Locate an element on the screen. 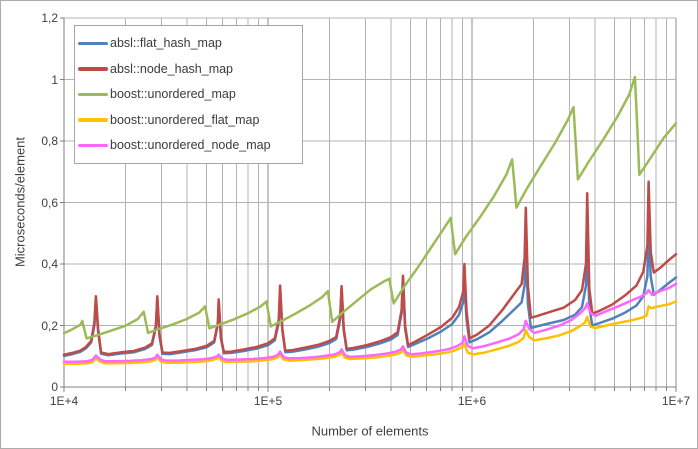 The image size is (698, 449). legend-item: absl::flat_hash_map is located at coordinates (189, 43).